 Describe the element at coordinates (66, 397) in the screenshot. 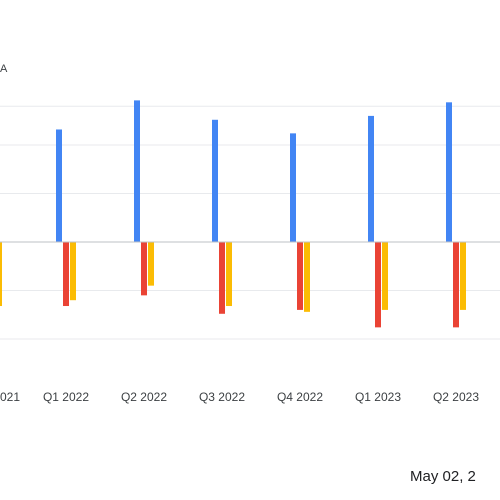

I see `x-tick-label: Q1 2022` at that location.